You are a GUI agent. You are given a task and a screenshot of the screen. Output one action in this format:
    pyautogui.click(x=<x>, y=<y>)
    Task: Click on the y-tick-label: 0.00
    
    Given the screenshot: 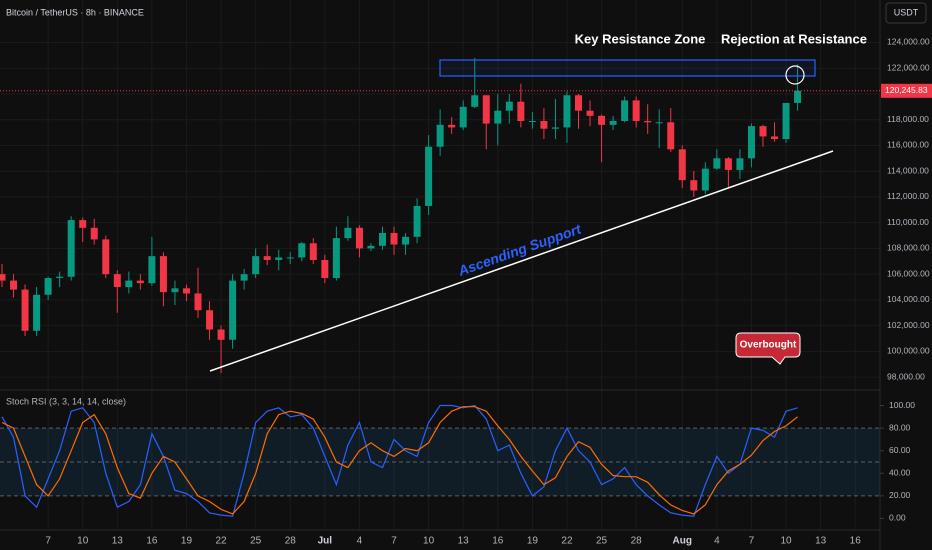 What is the action you would take?
    pyautogui.click(x=897, y=518)
    